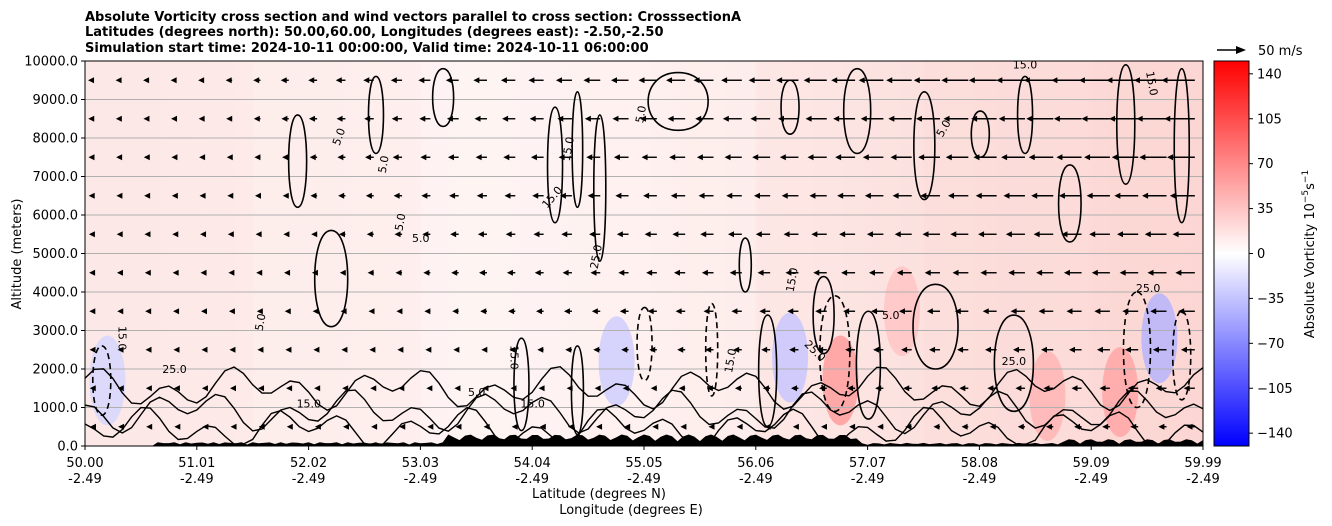 The height and width of the screenshot is (526, 1332). What do you see at coordinates (599, 494) in the screenshot?
I see `x-axis-label-latitude: Latitude (degrees N)` at bounding box center [599, 494].